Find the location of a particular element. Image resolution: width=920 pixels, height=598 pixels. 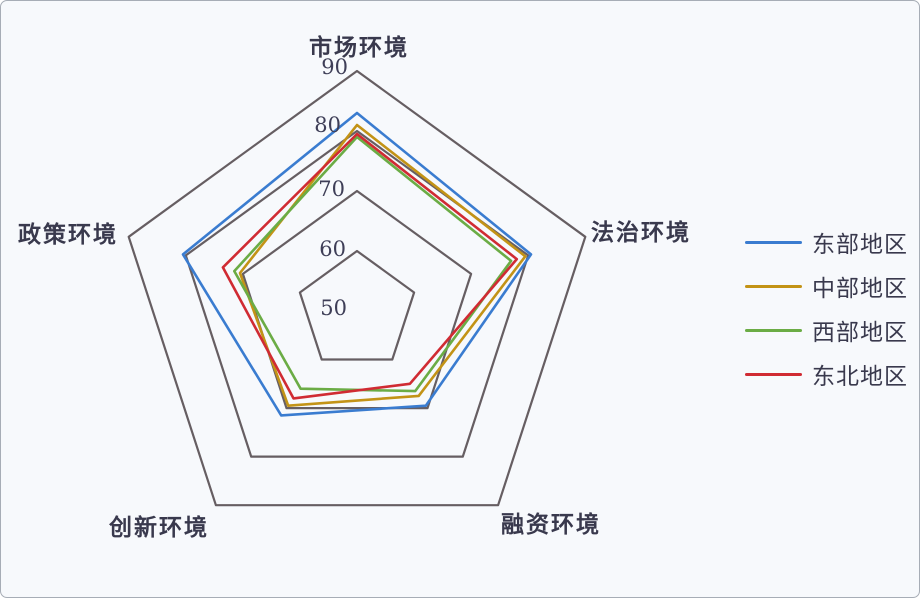

axis-label-rule-of-law: 法治环境 is located at coordinates (641, 233).